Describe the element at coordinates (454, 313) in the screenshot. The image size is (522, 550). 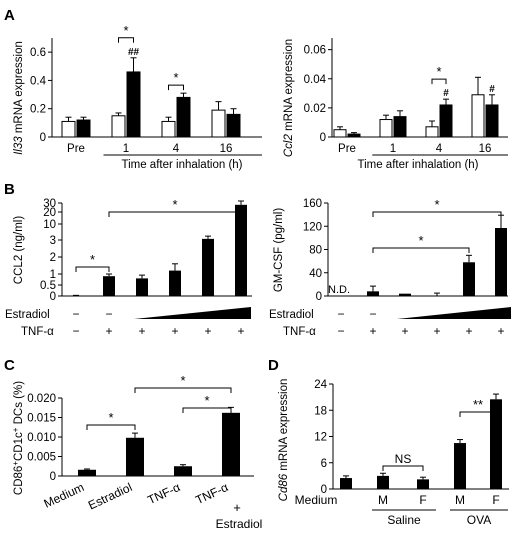
I see `B2-estradiol-ramp` at that location.